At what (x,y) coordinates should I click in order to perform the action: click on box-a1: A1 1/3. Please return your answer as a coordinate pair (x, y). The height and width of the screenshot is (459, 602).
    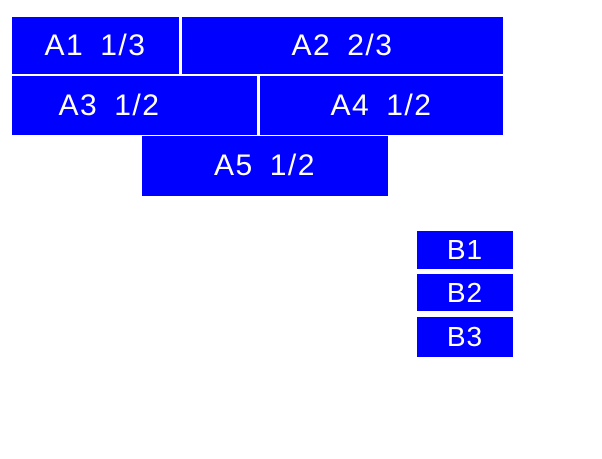
    Looking at the image, I should click on (95, 45).